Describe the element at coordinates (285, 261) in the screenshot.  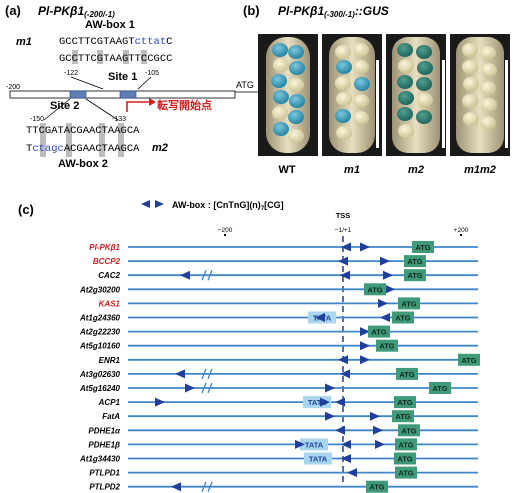
I see `gene-row: BCCP2 ATG` at that location.